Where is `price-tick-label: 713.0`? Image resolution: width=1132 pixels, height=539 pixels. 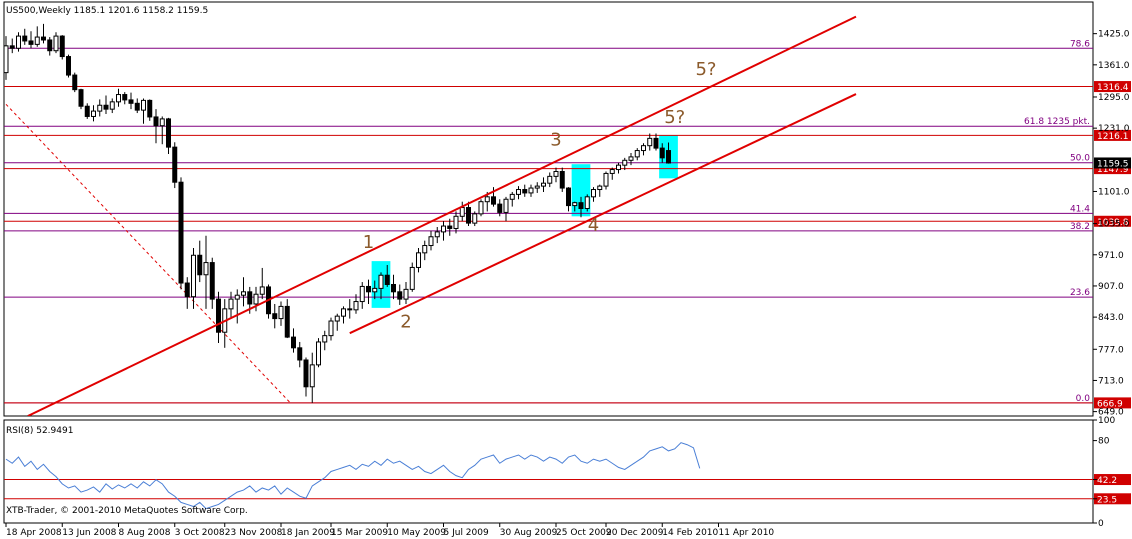 price-tick-label: 713.0 is located at coordinates (1111, 381).